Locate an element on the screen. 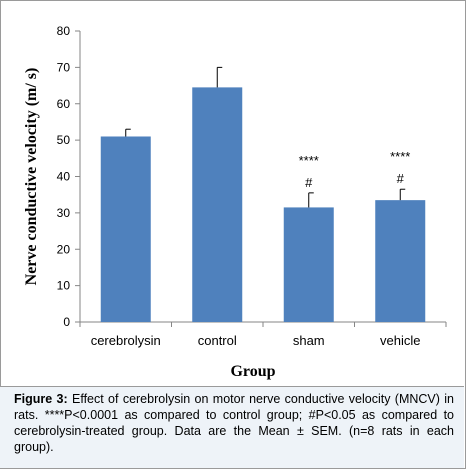 This screenshot has height=469, width=466. y-tick-label: 30 is located at coordinates (64, 213).